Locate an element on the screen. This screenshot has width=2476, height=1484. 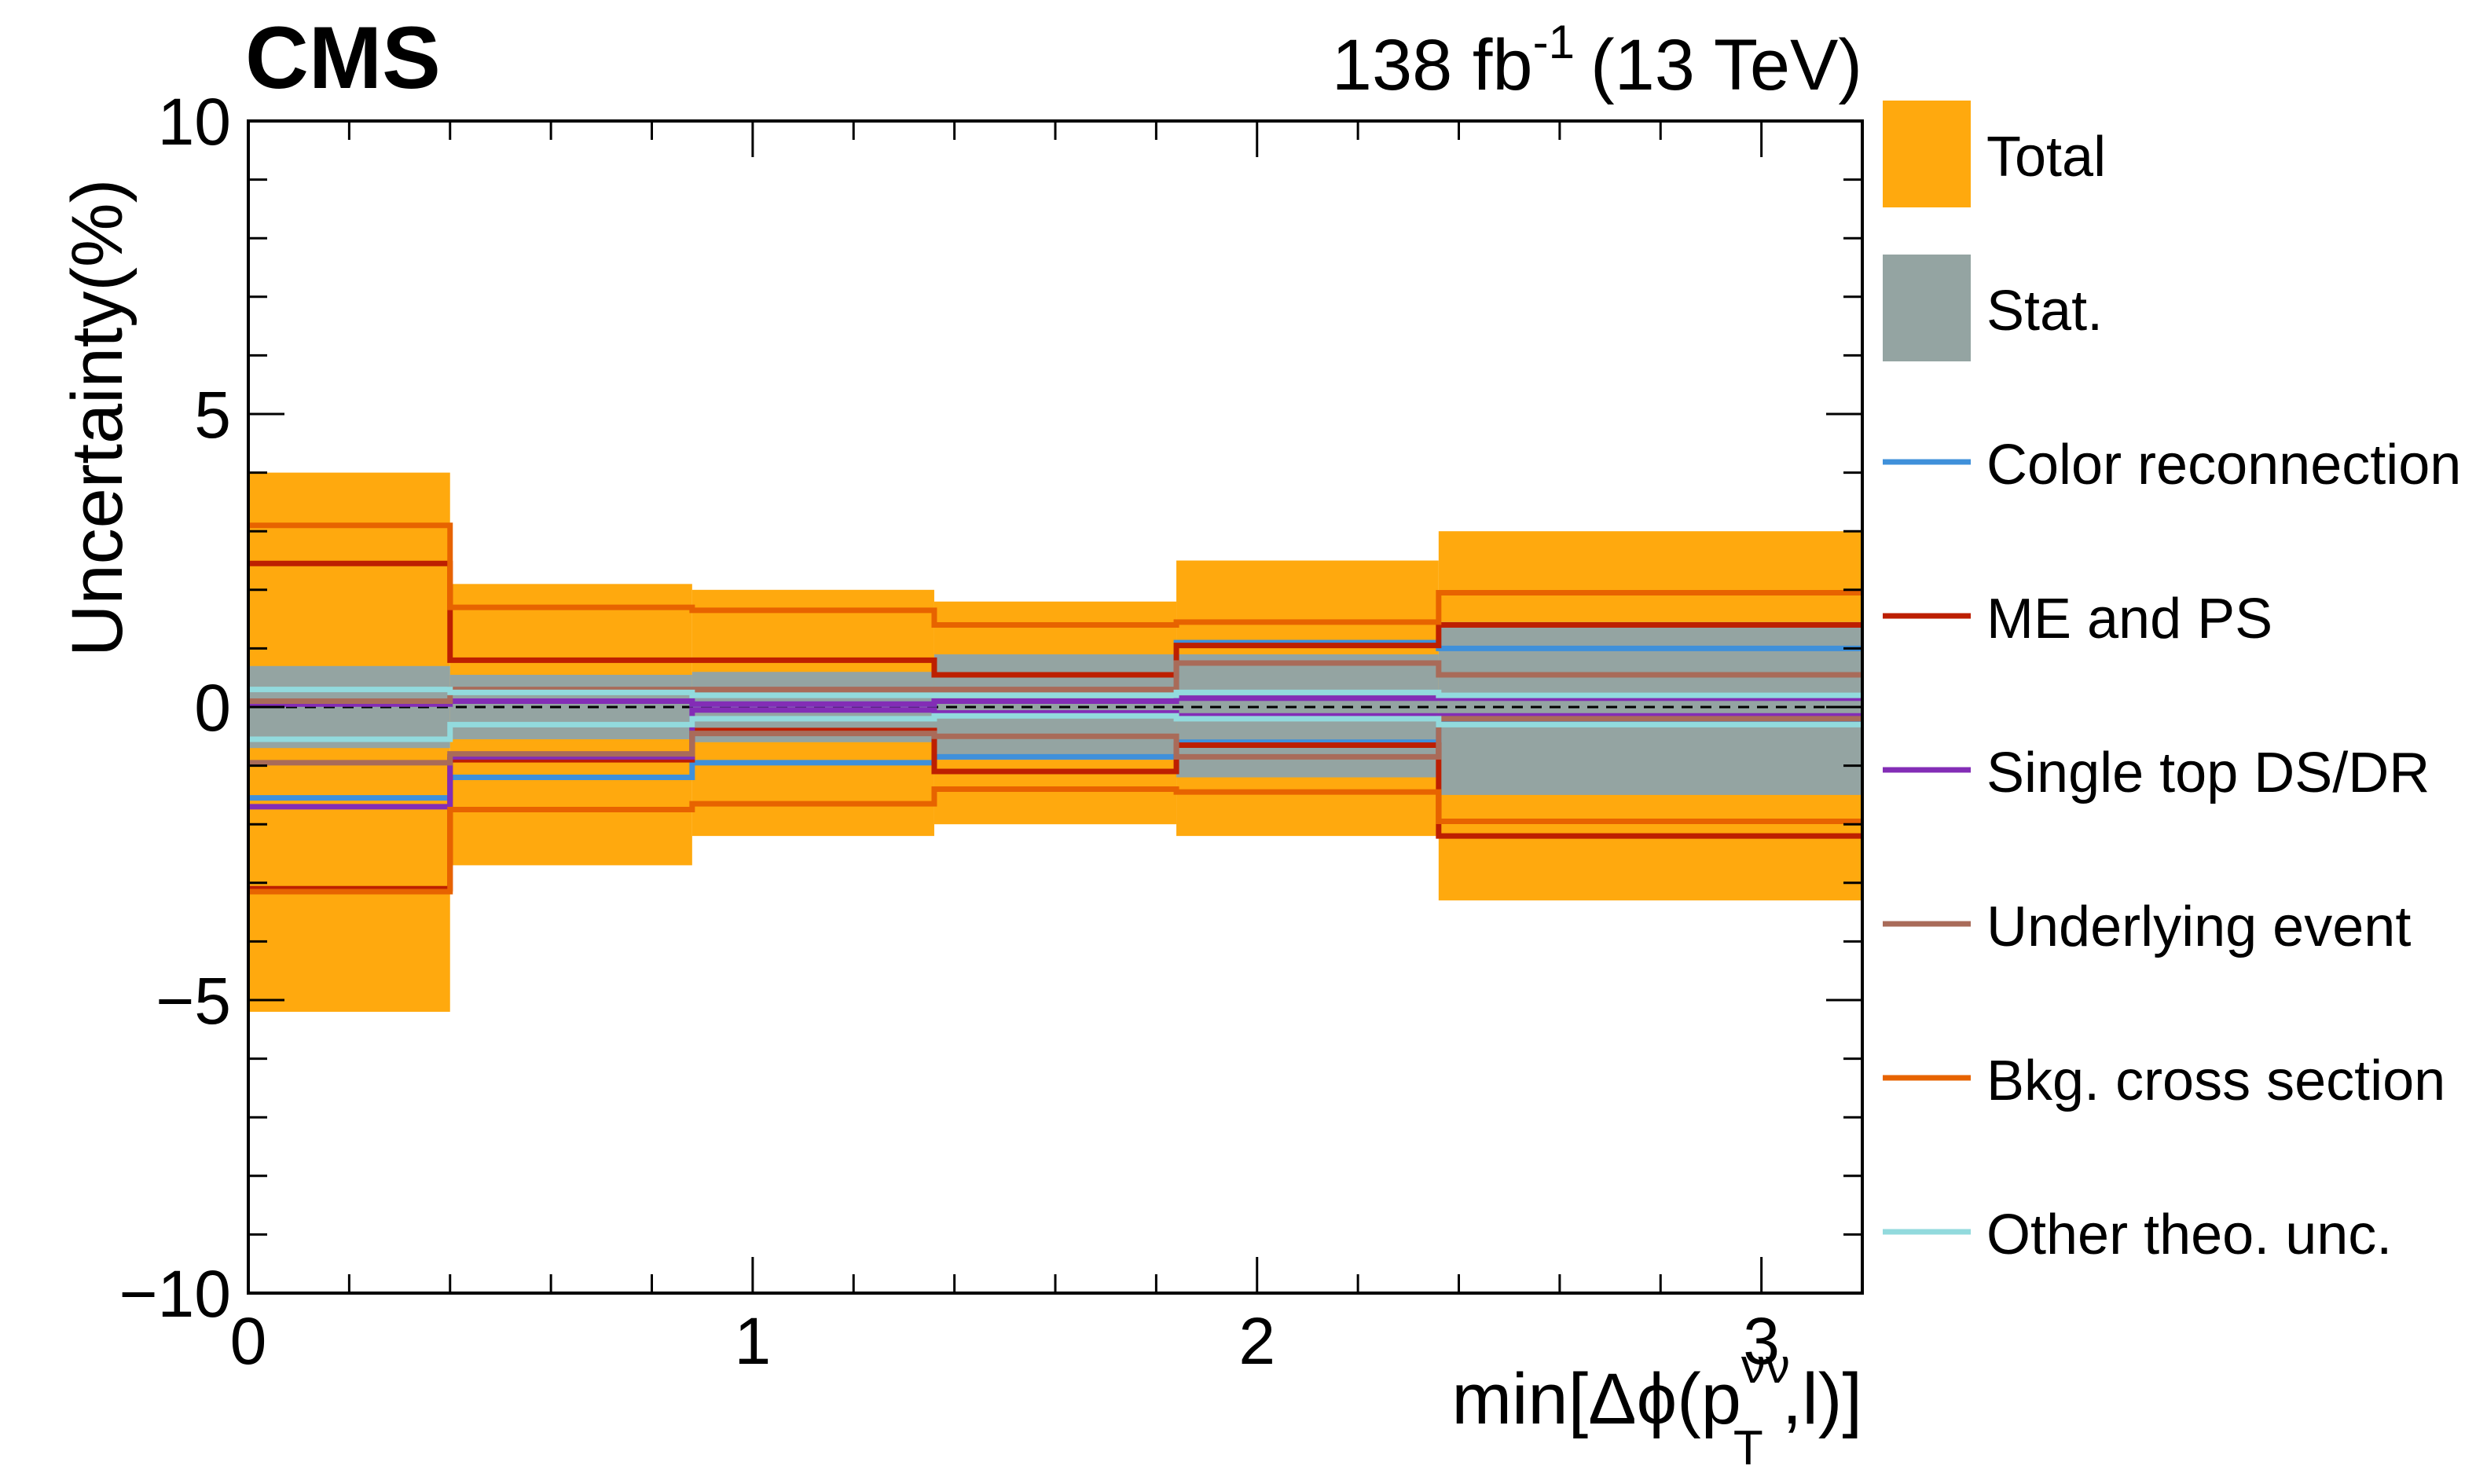
legend-label-me-and-ps: ME and PS is located at coordinates (2129, 619).